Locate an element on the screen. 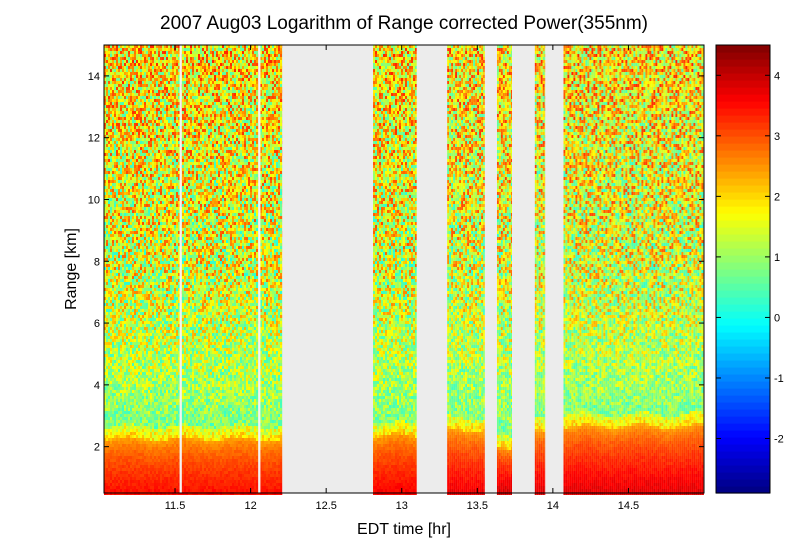  colorbar-tick-label: -2 is located at coordinates (779, 440).